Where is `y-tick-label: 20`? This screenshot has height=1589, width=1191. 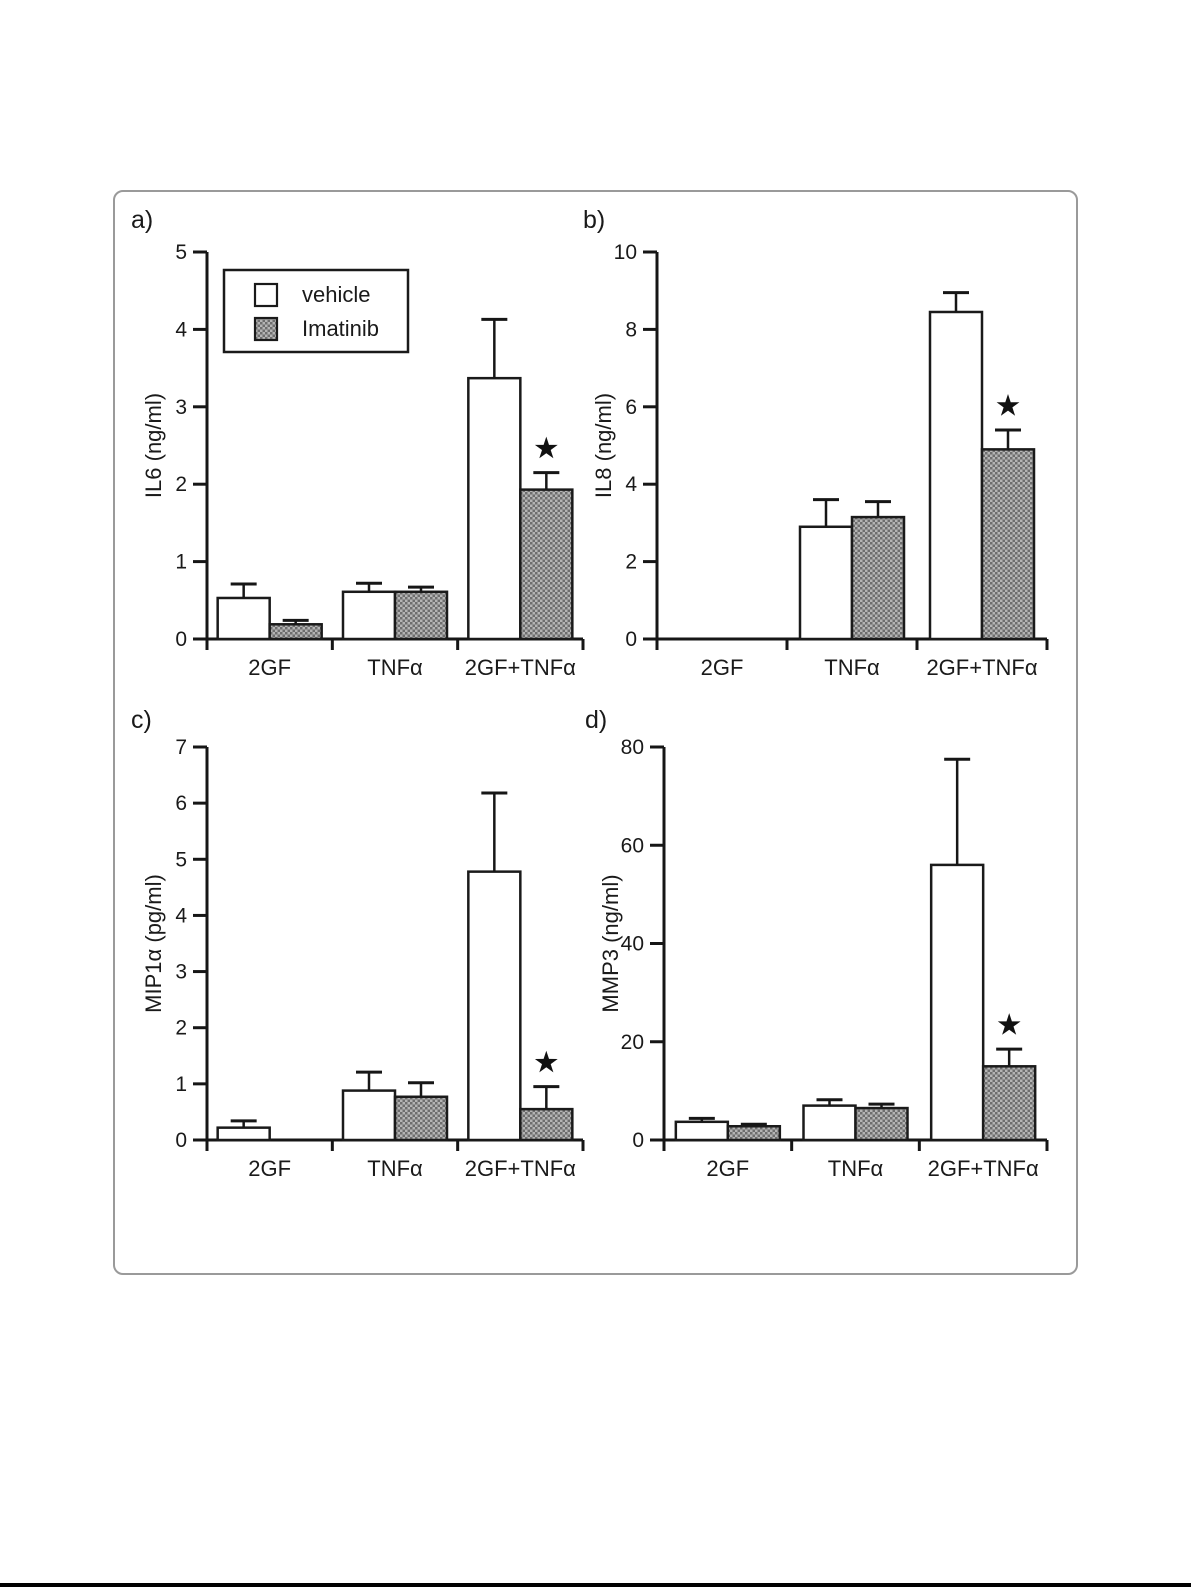
y-tick-label: 20 is located at coordinates (632, 1042).